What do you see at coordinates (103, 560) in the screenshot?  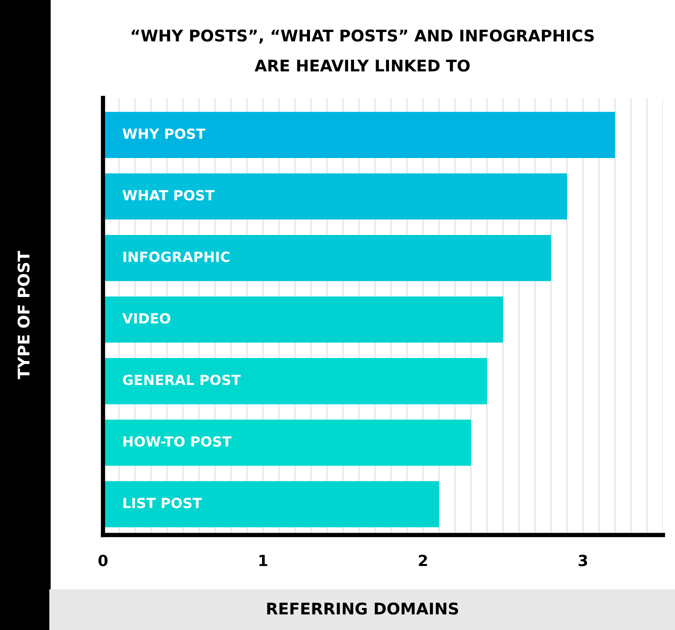 I see `x-tick-label: 0` at bounding box center [103, 560].